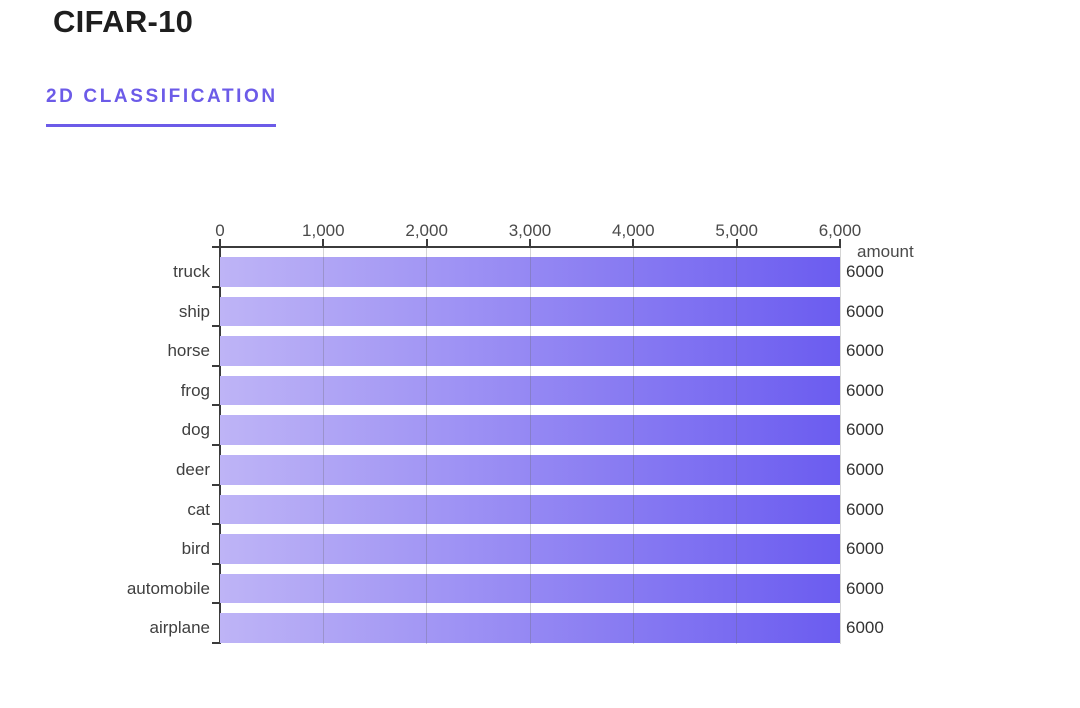 The image size is (1080, 708). I want to click on x-axis-line, so click(527, 247).